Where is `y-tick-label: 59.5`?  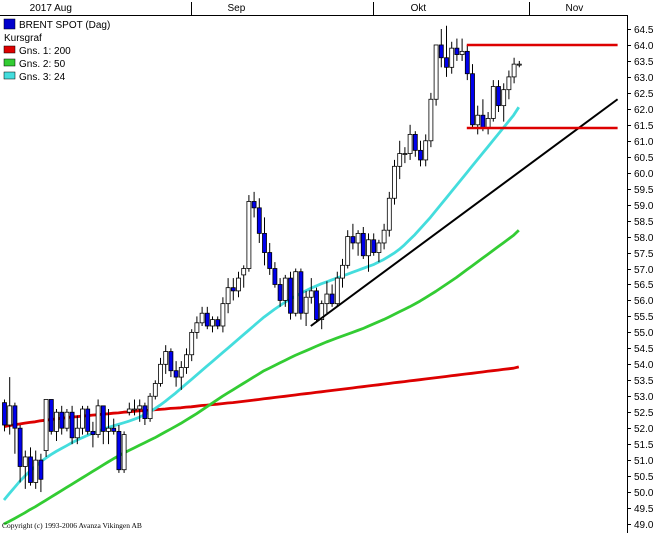
y-tick-label: 59.5 is located at coordinates (644, 190).